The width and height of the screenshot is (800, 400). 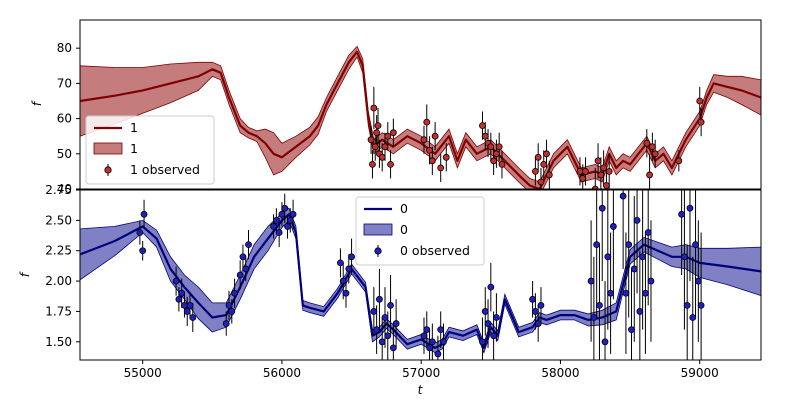 I want to click on top-legend-box, so click(x=150, y=150).